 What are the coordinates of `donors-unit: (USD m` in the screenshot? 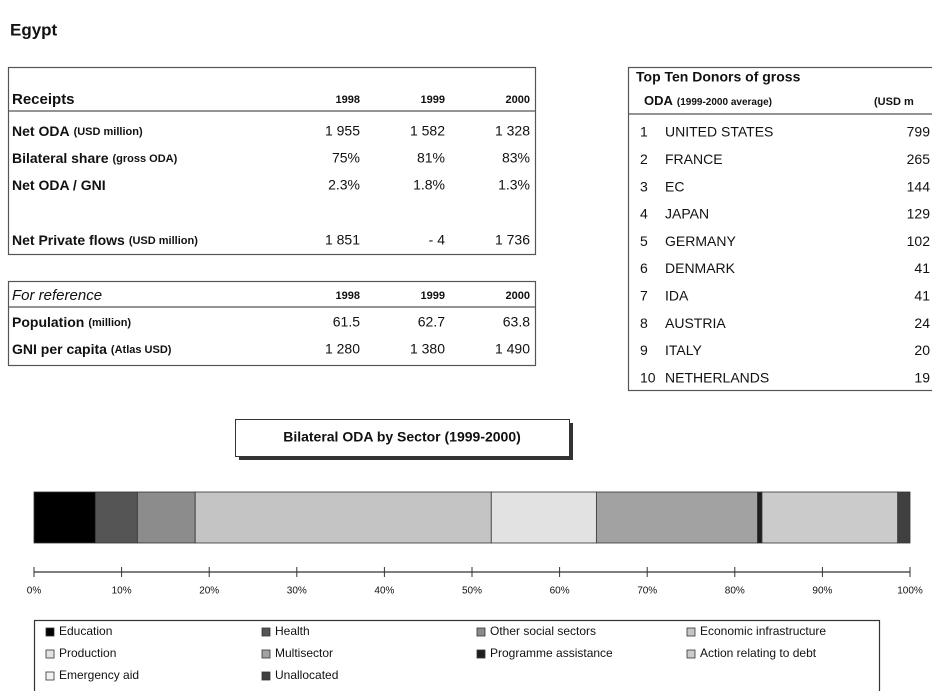 It's located at (894, 102).